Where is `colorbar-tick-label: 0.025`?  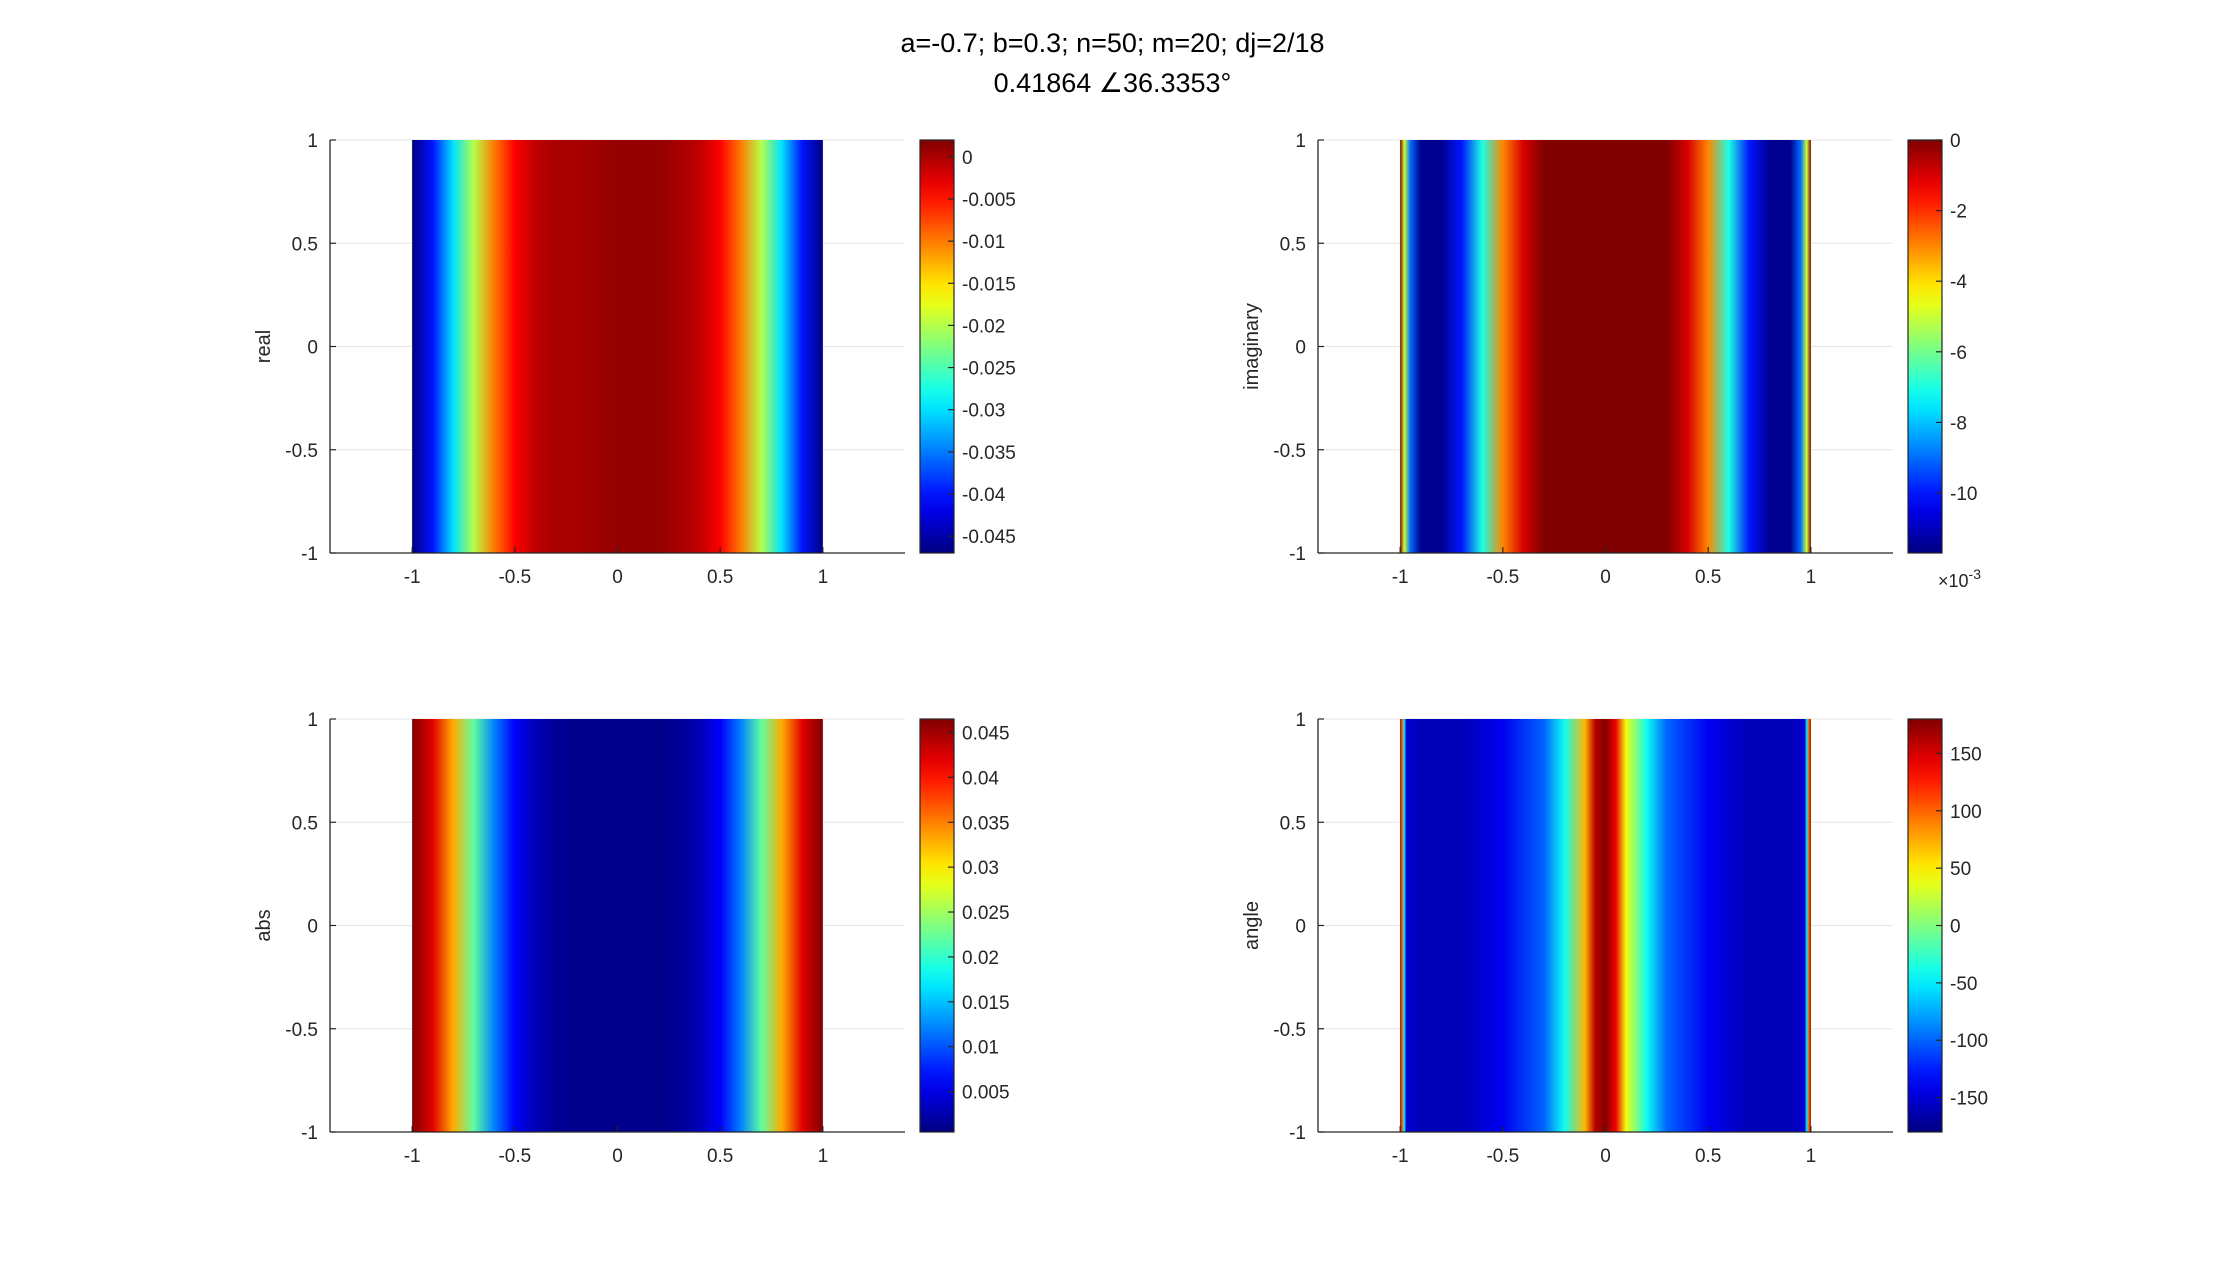 colorbar-tick-label: 0.025 is located at coordinates (986, 913).